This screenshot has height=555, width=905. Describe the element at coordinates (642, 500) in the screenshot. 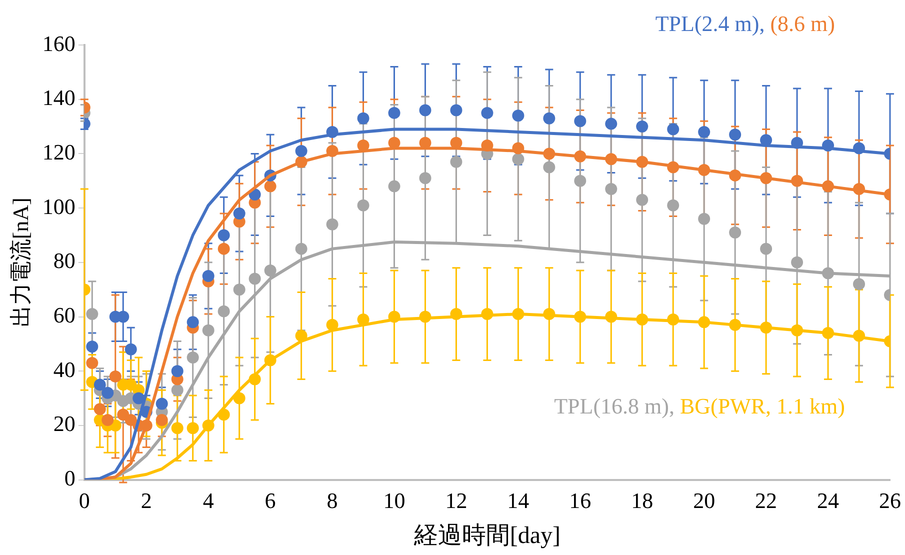

I see `x-tick-label: 18` at that location.